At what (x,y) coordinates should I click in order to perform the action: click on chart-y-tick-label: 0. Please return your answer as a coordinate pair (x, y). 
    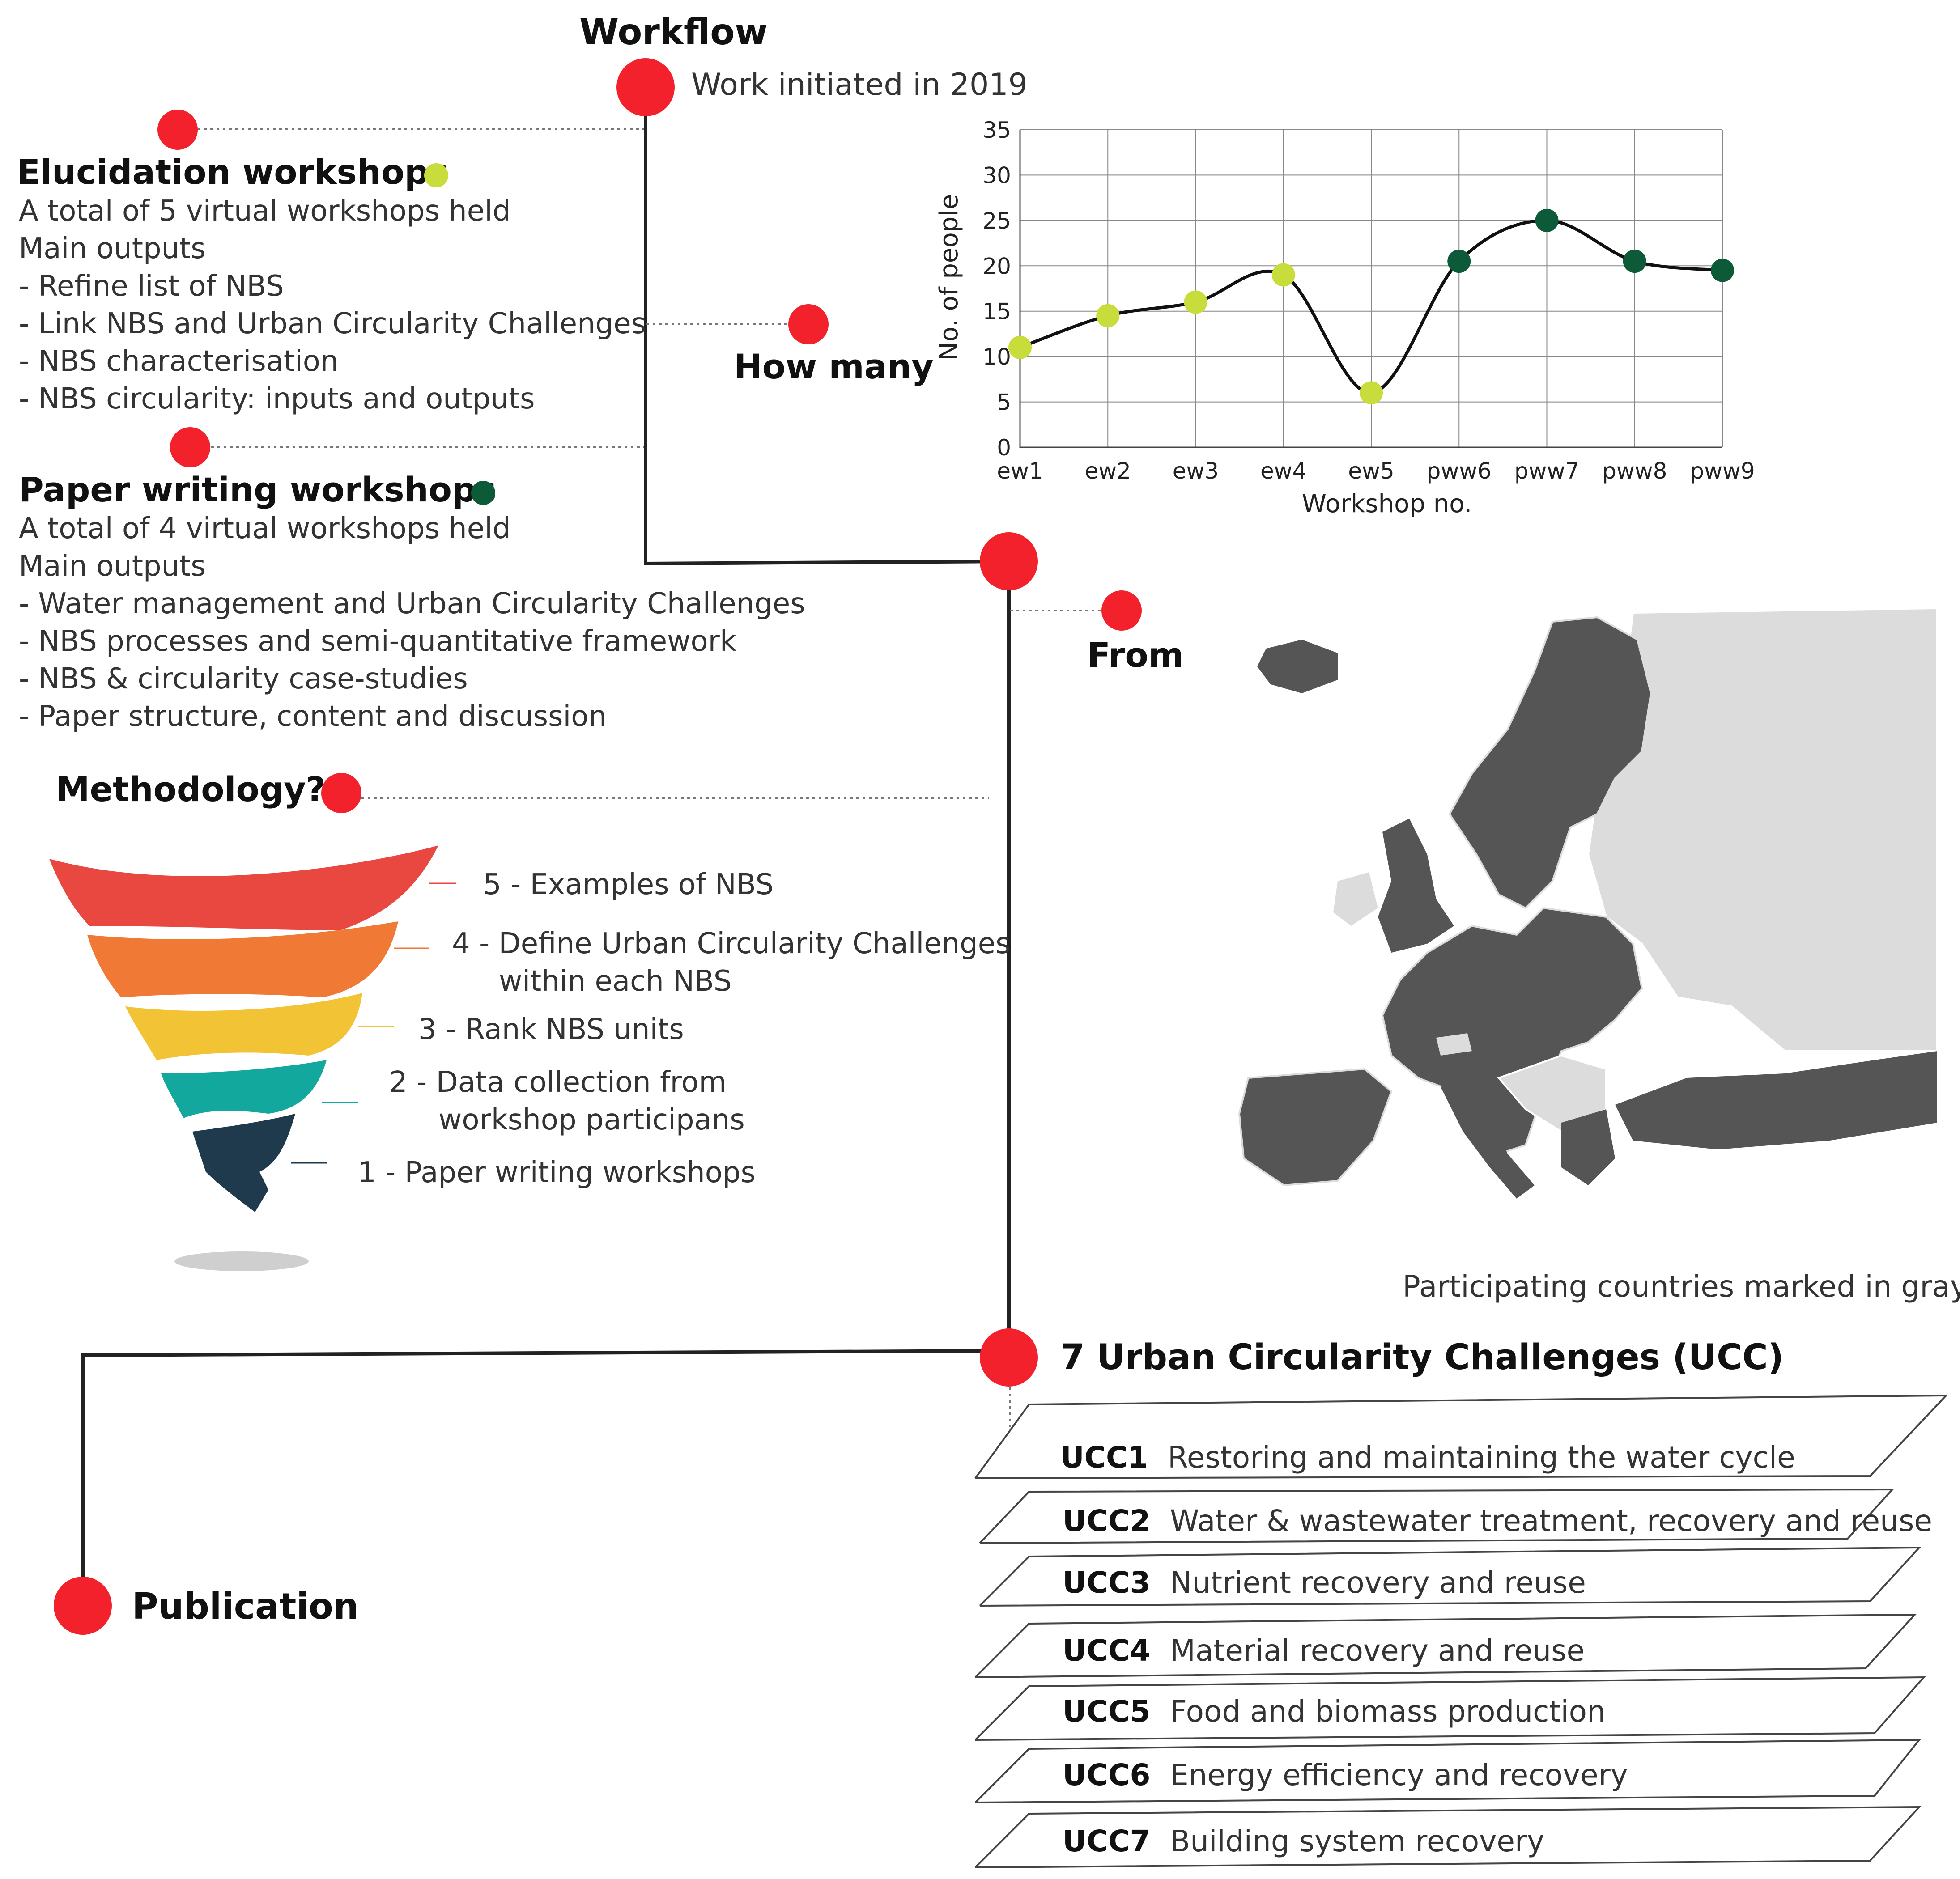
    Looking at the image, I should click on (1004, 448).